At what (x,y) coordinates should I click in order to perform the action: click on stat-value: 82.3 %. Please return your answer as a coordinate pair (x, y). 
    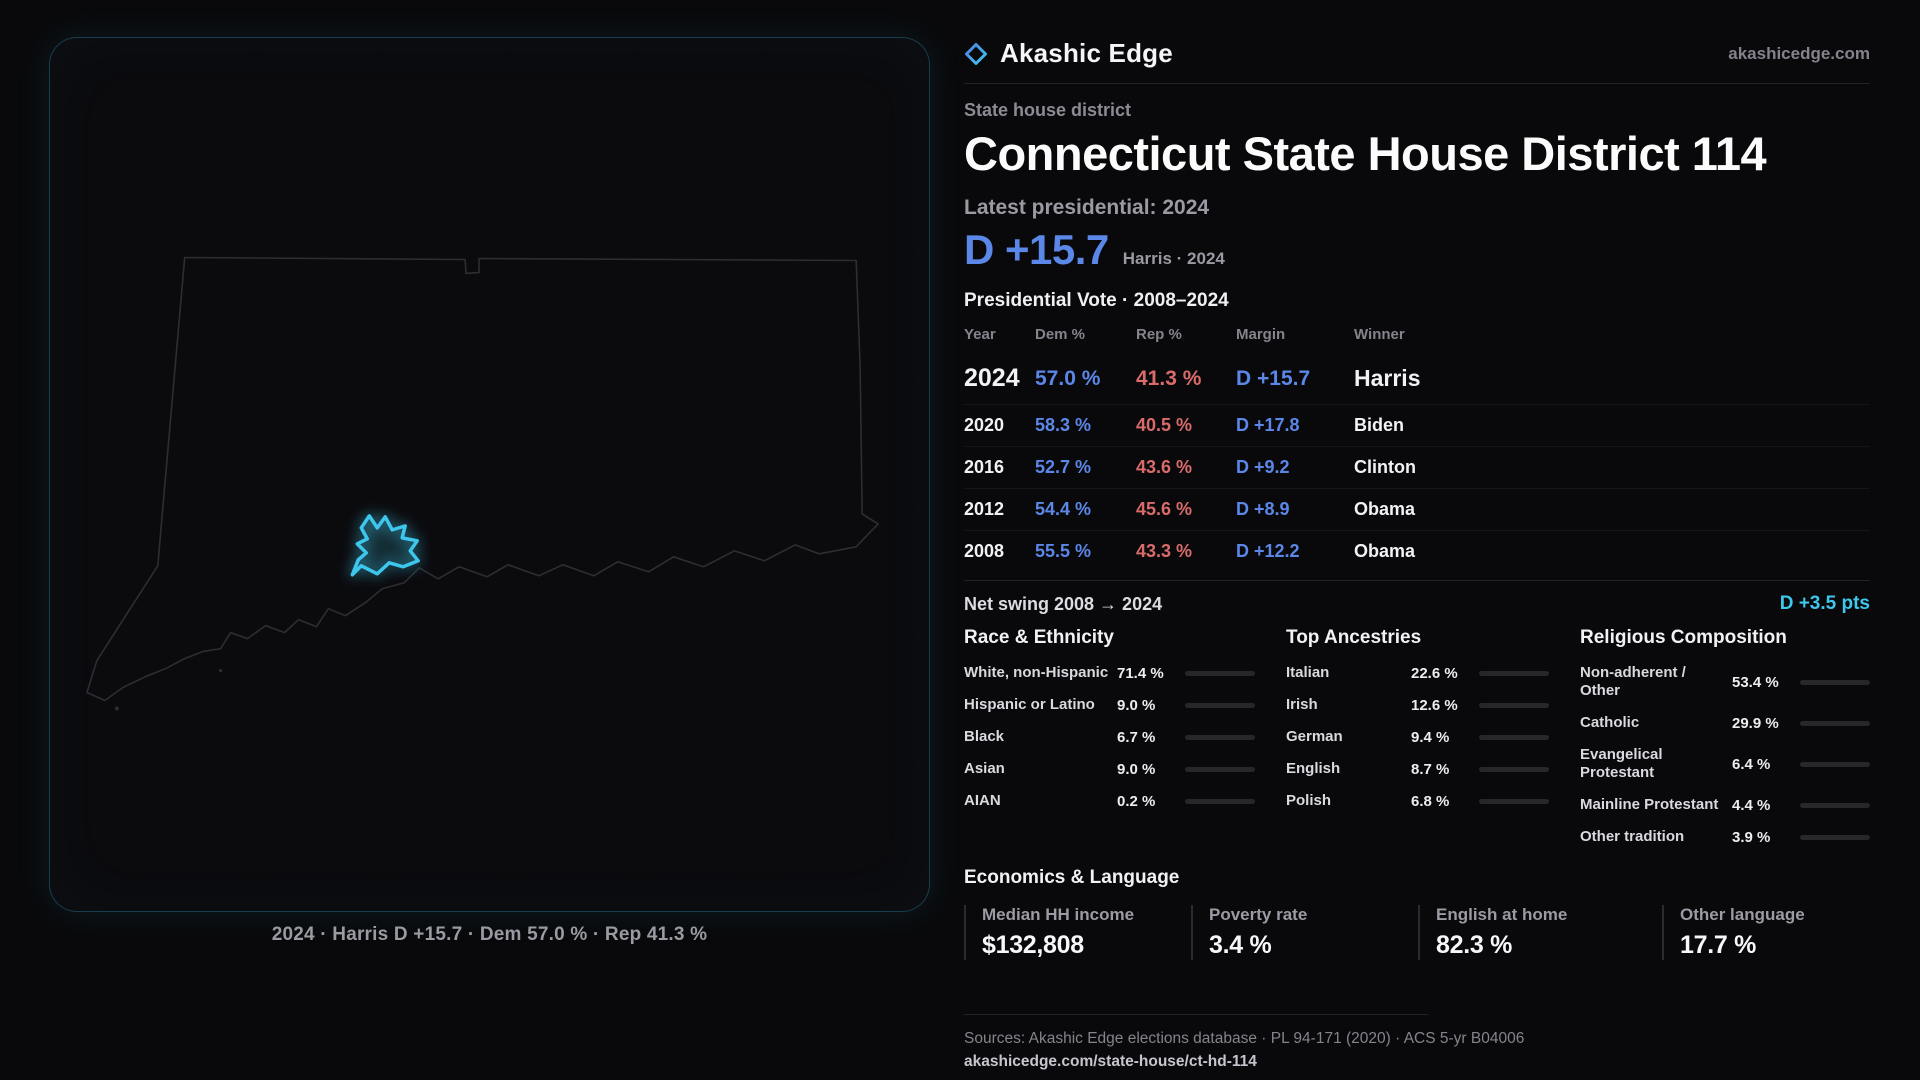
    Looking at the image, I should click on (1474, 945).